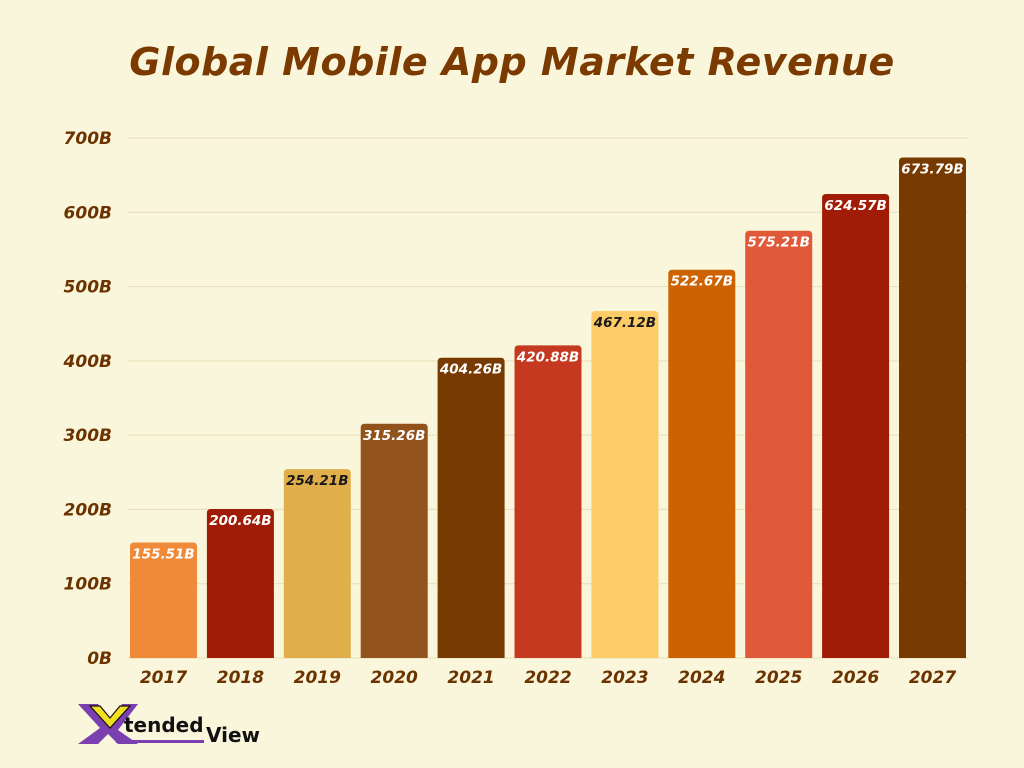 Image resolution: width=1024 pixels, height=768 pixels. Describe the element at coordinates (701, 678) in the screenshot. I see `x-tick-label: 2024` at that location.